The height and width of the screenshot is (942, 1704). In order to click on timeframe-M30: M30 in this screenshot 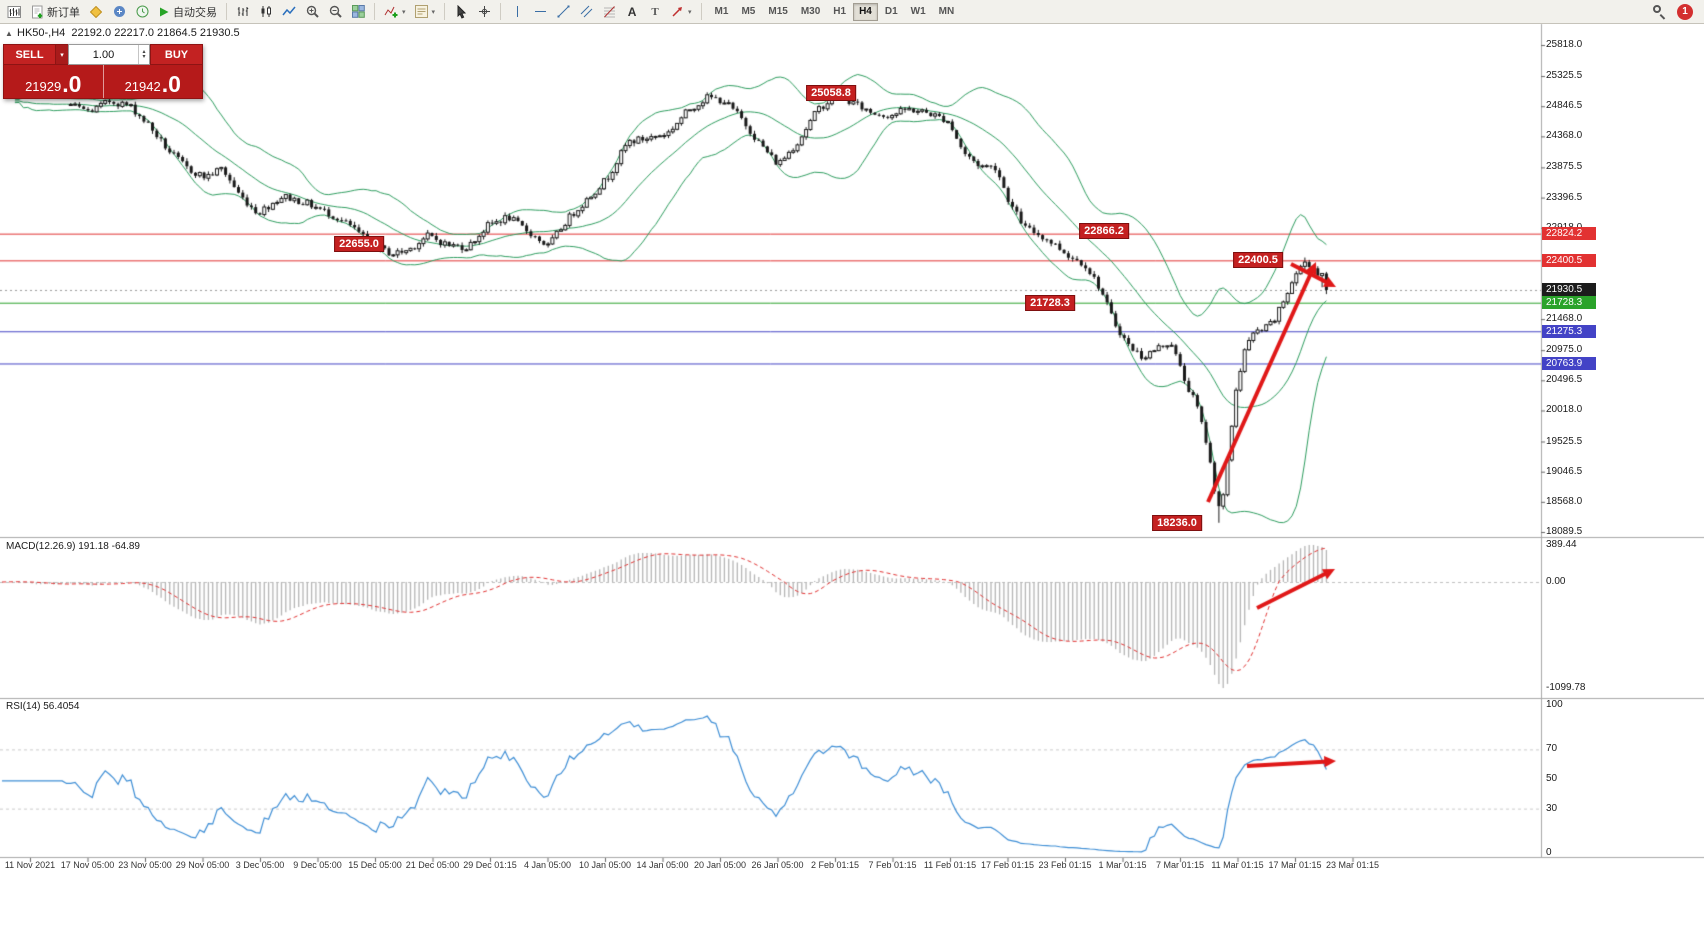, I will do `click(810, 12)`.